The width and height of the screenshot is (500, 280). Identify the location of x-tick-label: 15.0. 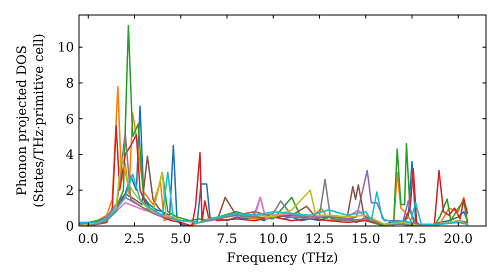
(365, 239).